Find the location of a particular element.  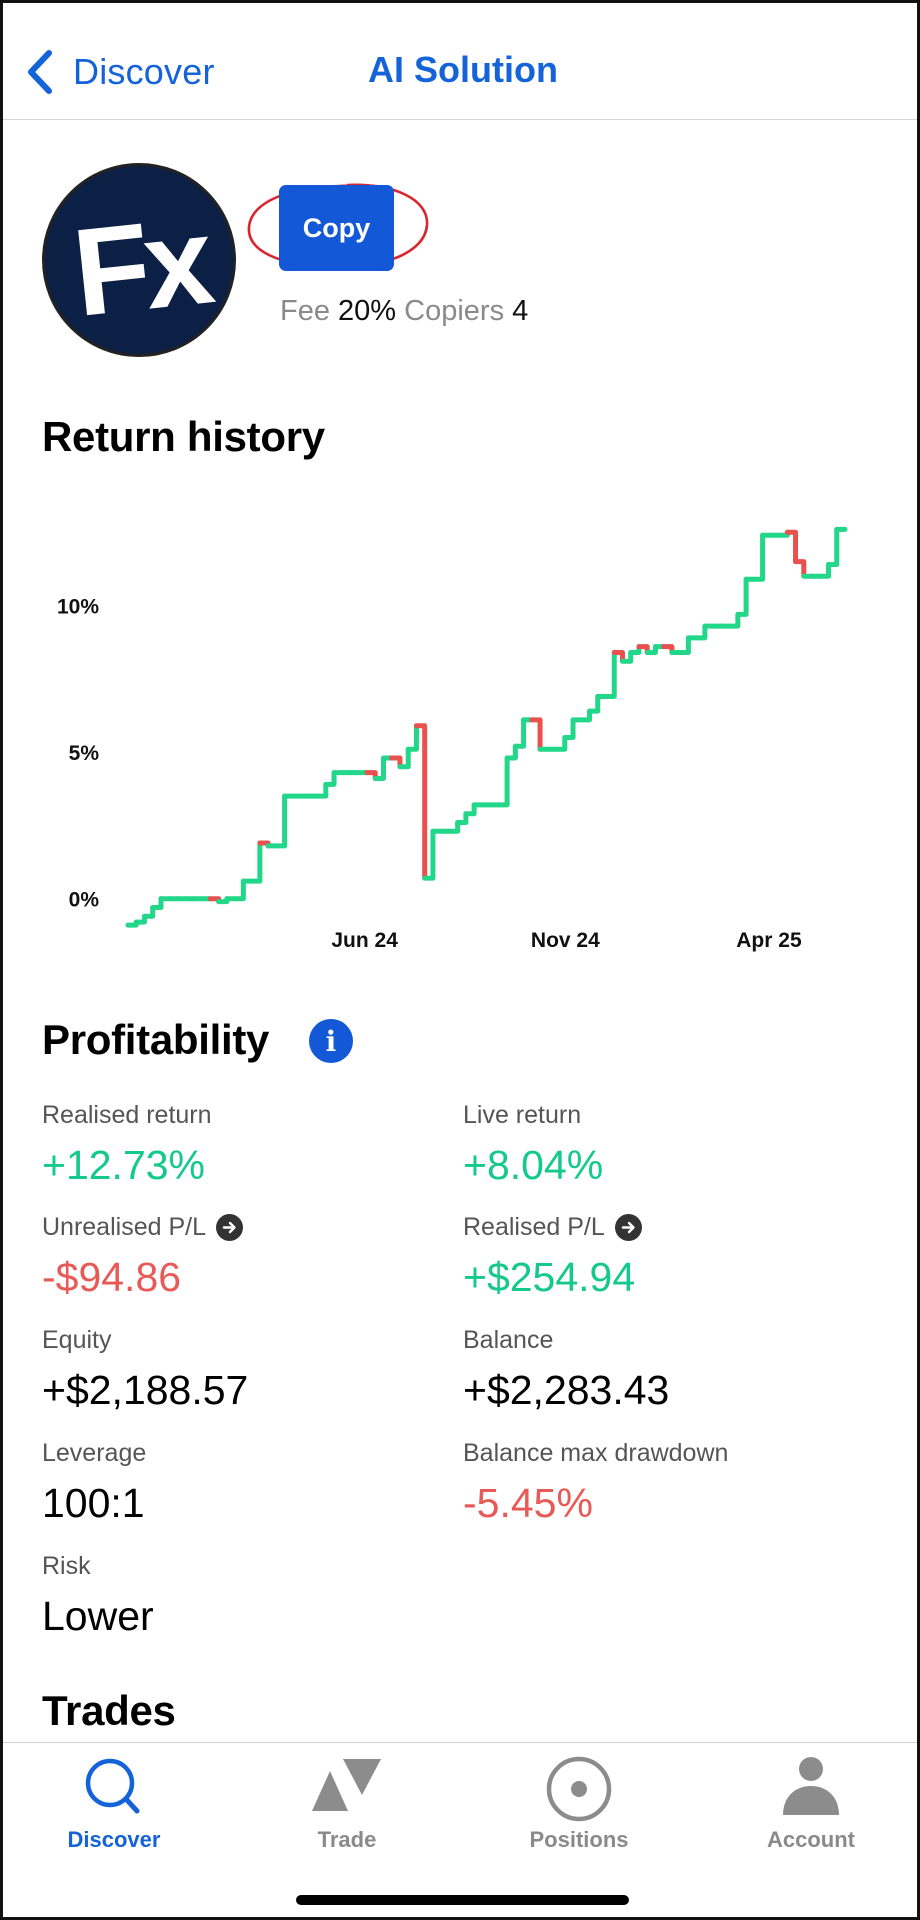

back-button: Discover is located at coordinates (120, 72).